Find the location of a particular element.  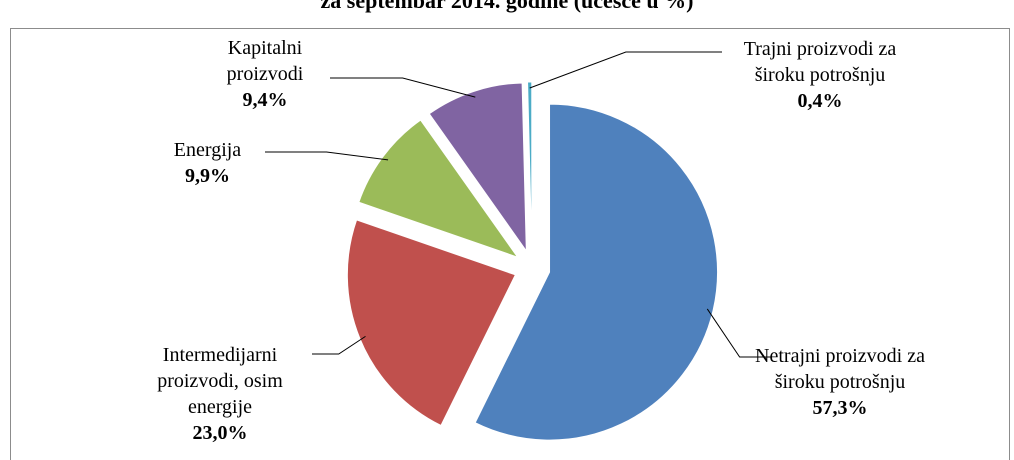

slice-label: Energija 9,9% is located at coordinates (207, 163).